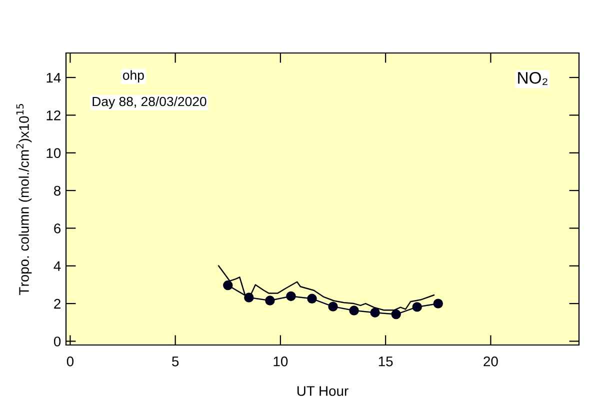 The height and width of the screenshot is (399, 611). Describe the element at coordinates (53, 115) in the screenshot. I see `y-tick-label: 12` at that location.